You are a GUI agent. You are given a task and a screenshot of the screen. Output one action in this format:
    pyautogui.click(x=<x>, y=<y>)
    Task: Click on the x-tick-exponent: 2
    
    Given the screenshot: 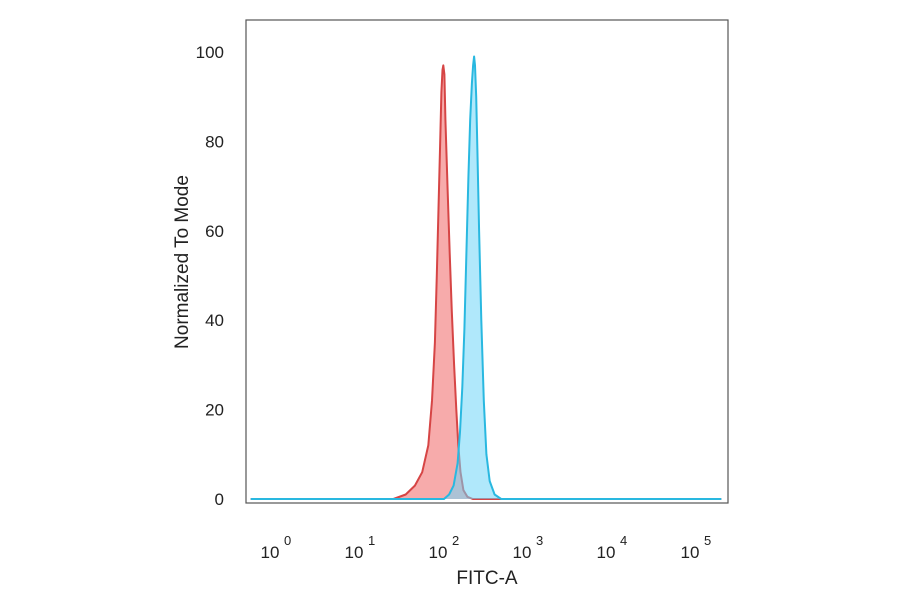 What is the action you would take?
    pyautogui.click(x=455, y=540)
    